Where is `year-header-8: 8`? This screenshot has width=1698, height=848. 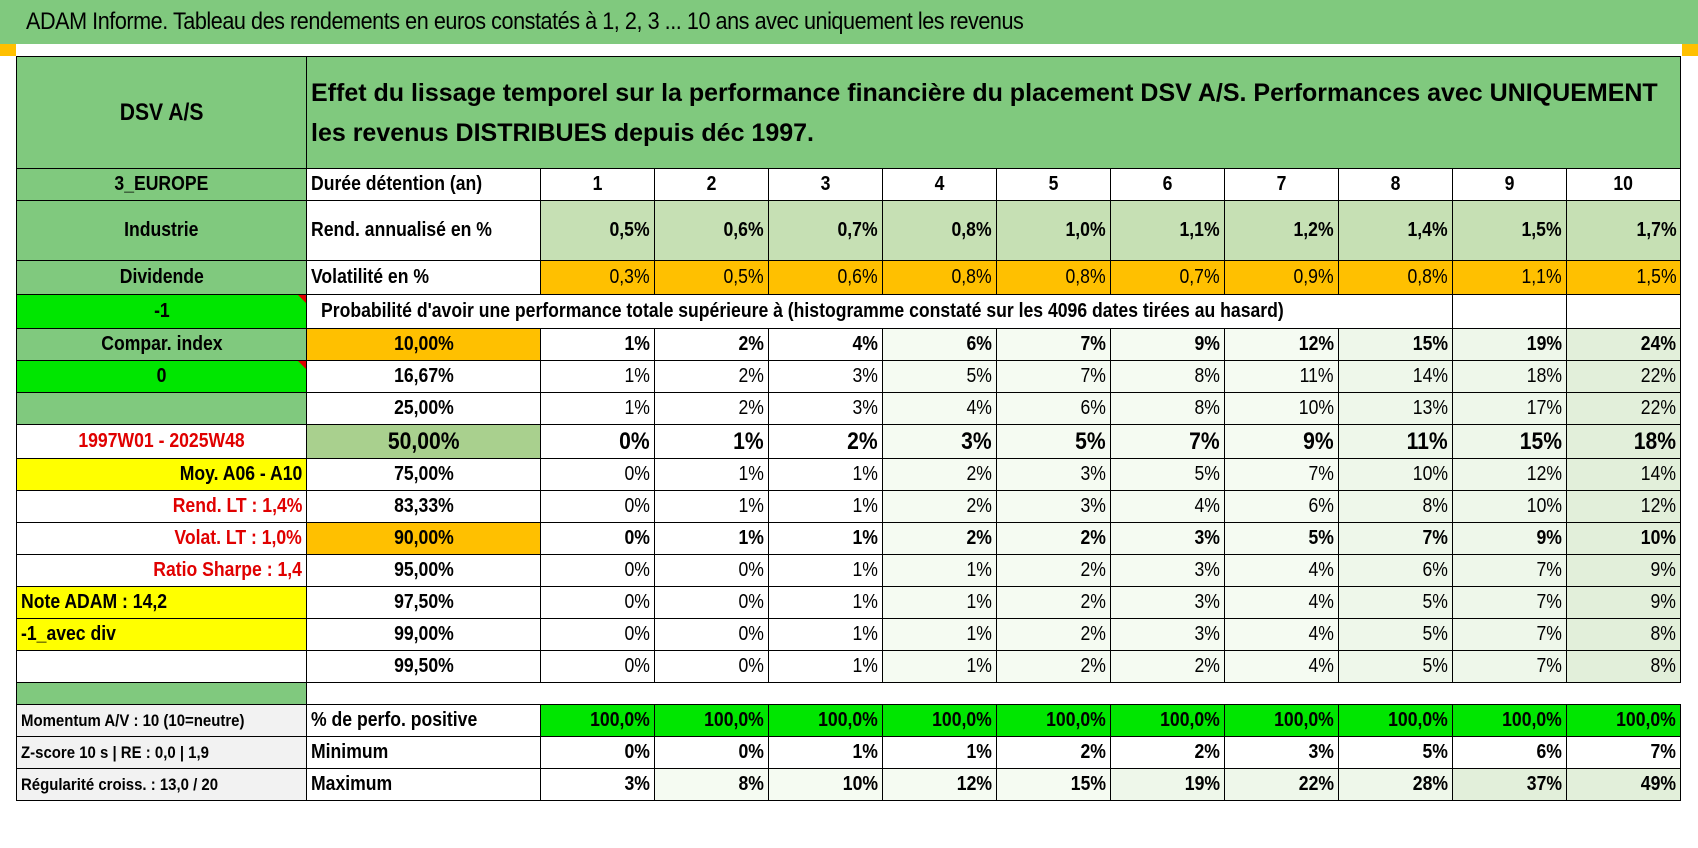 year-header-8: 8 is located at coordinates (1395, 184).